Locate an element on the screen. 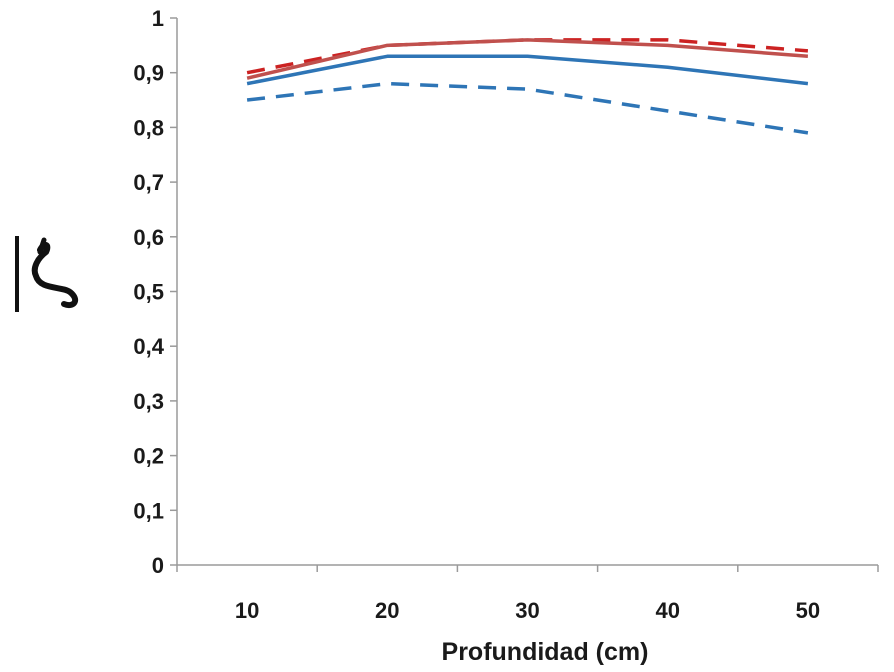 This screenshot has width=894, height=672. y-tick-label: 1 is located at coordinates (158, 18).